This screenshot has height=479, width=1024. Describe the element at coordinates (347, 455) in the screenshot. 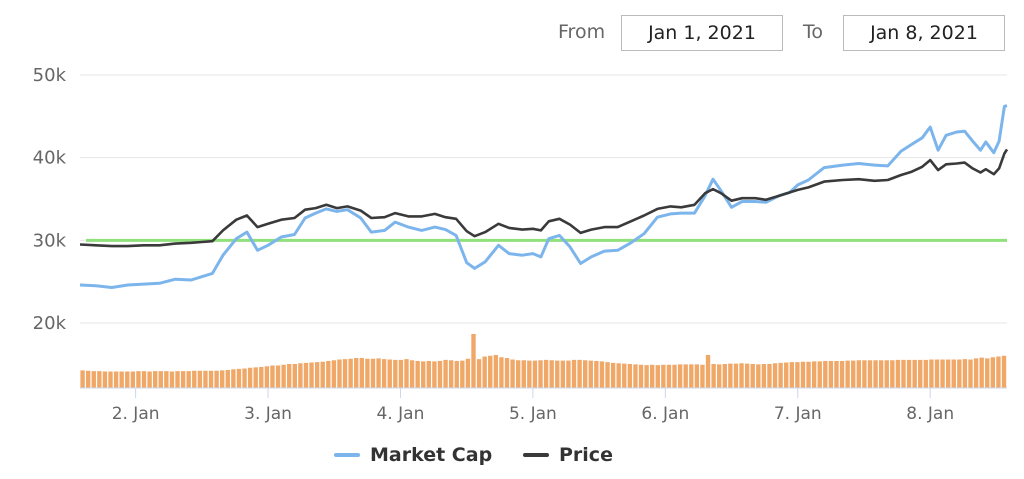

I see `legend-swatch-market-cap` at that location.